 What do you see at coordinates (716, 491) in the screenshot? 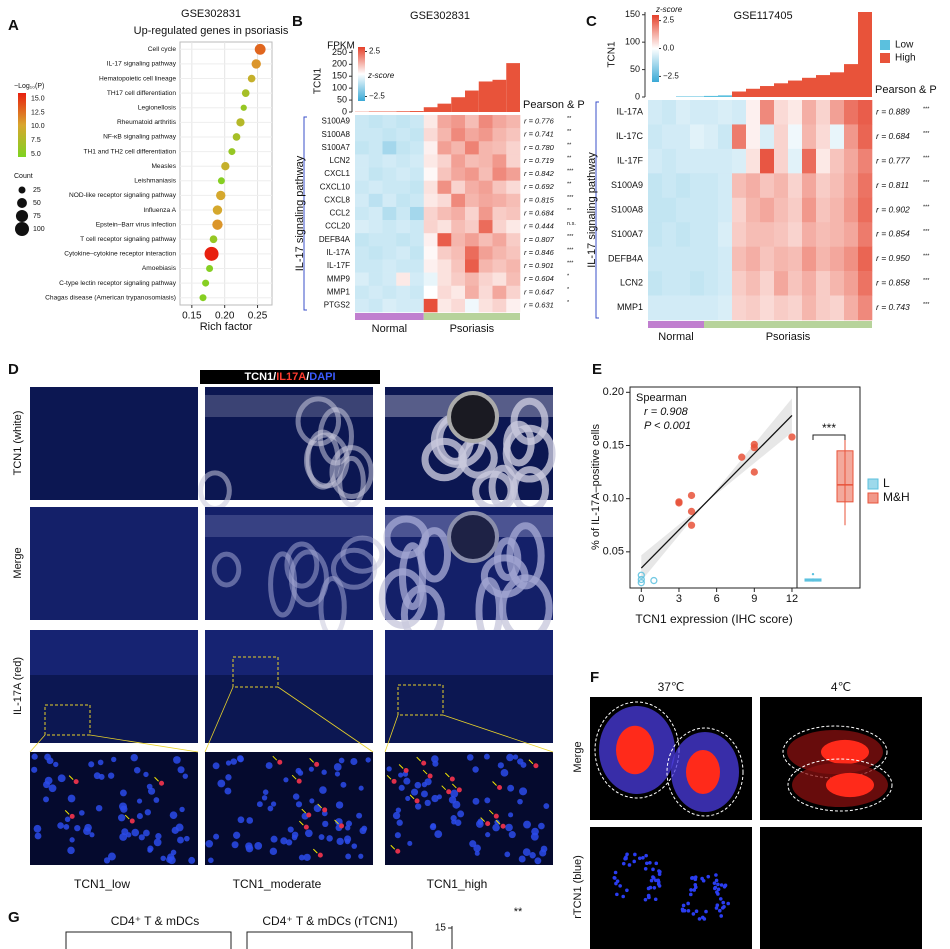
I see `fit-line` at bounding box center [716, 491].